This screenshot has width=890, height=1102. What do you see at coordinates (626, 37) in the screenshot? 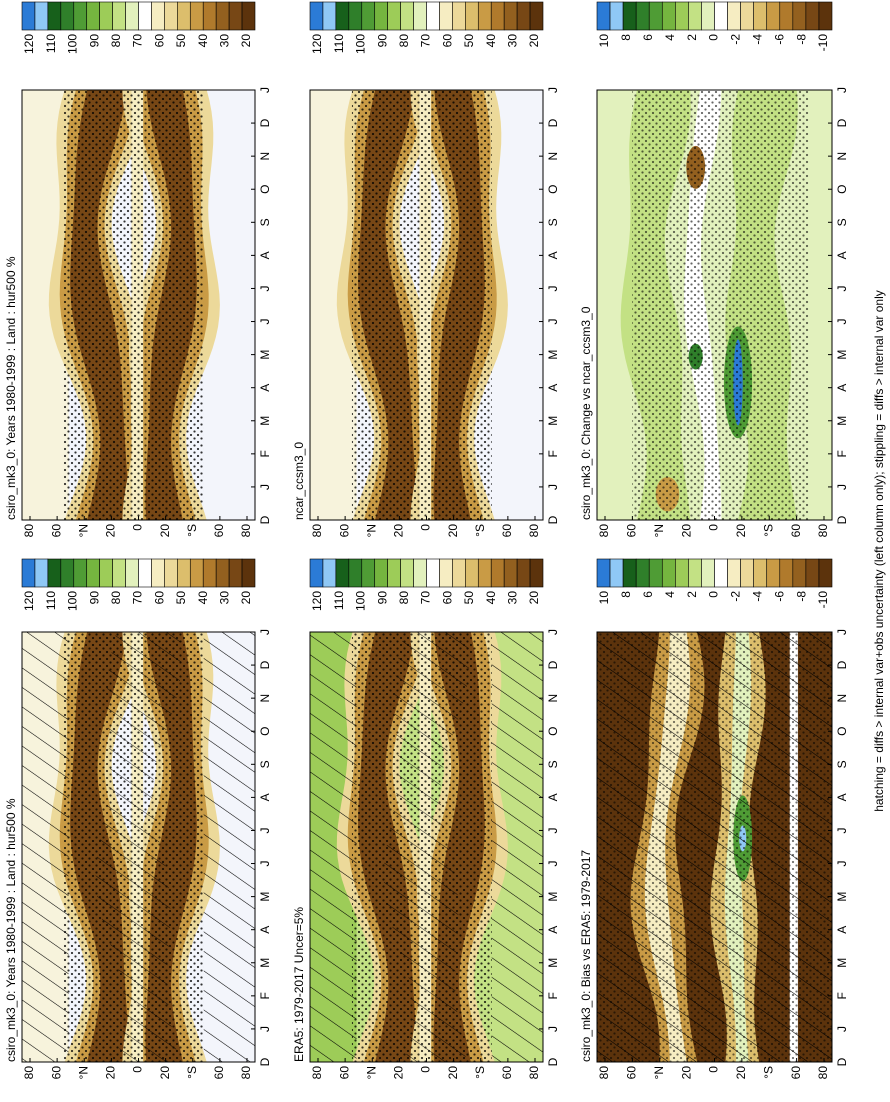
I see `colorbar-label: 8` at bounding box center [626, 37].